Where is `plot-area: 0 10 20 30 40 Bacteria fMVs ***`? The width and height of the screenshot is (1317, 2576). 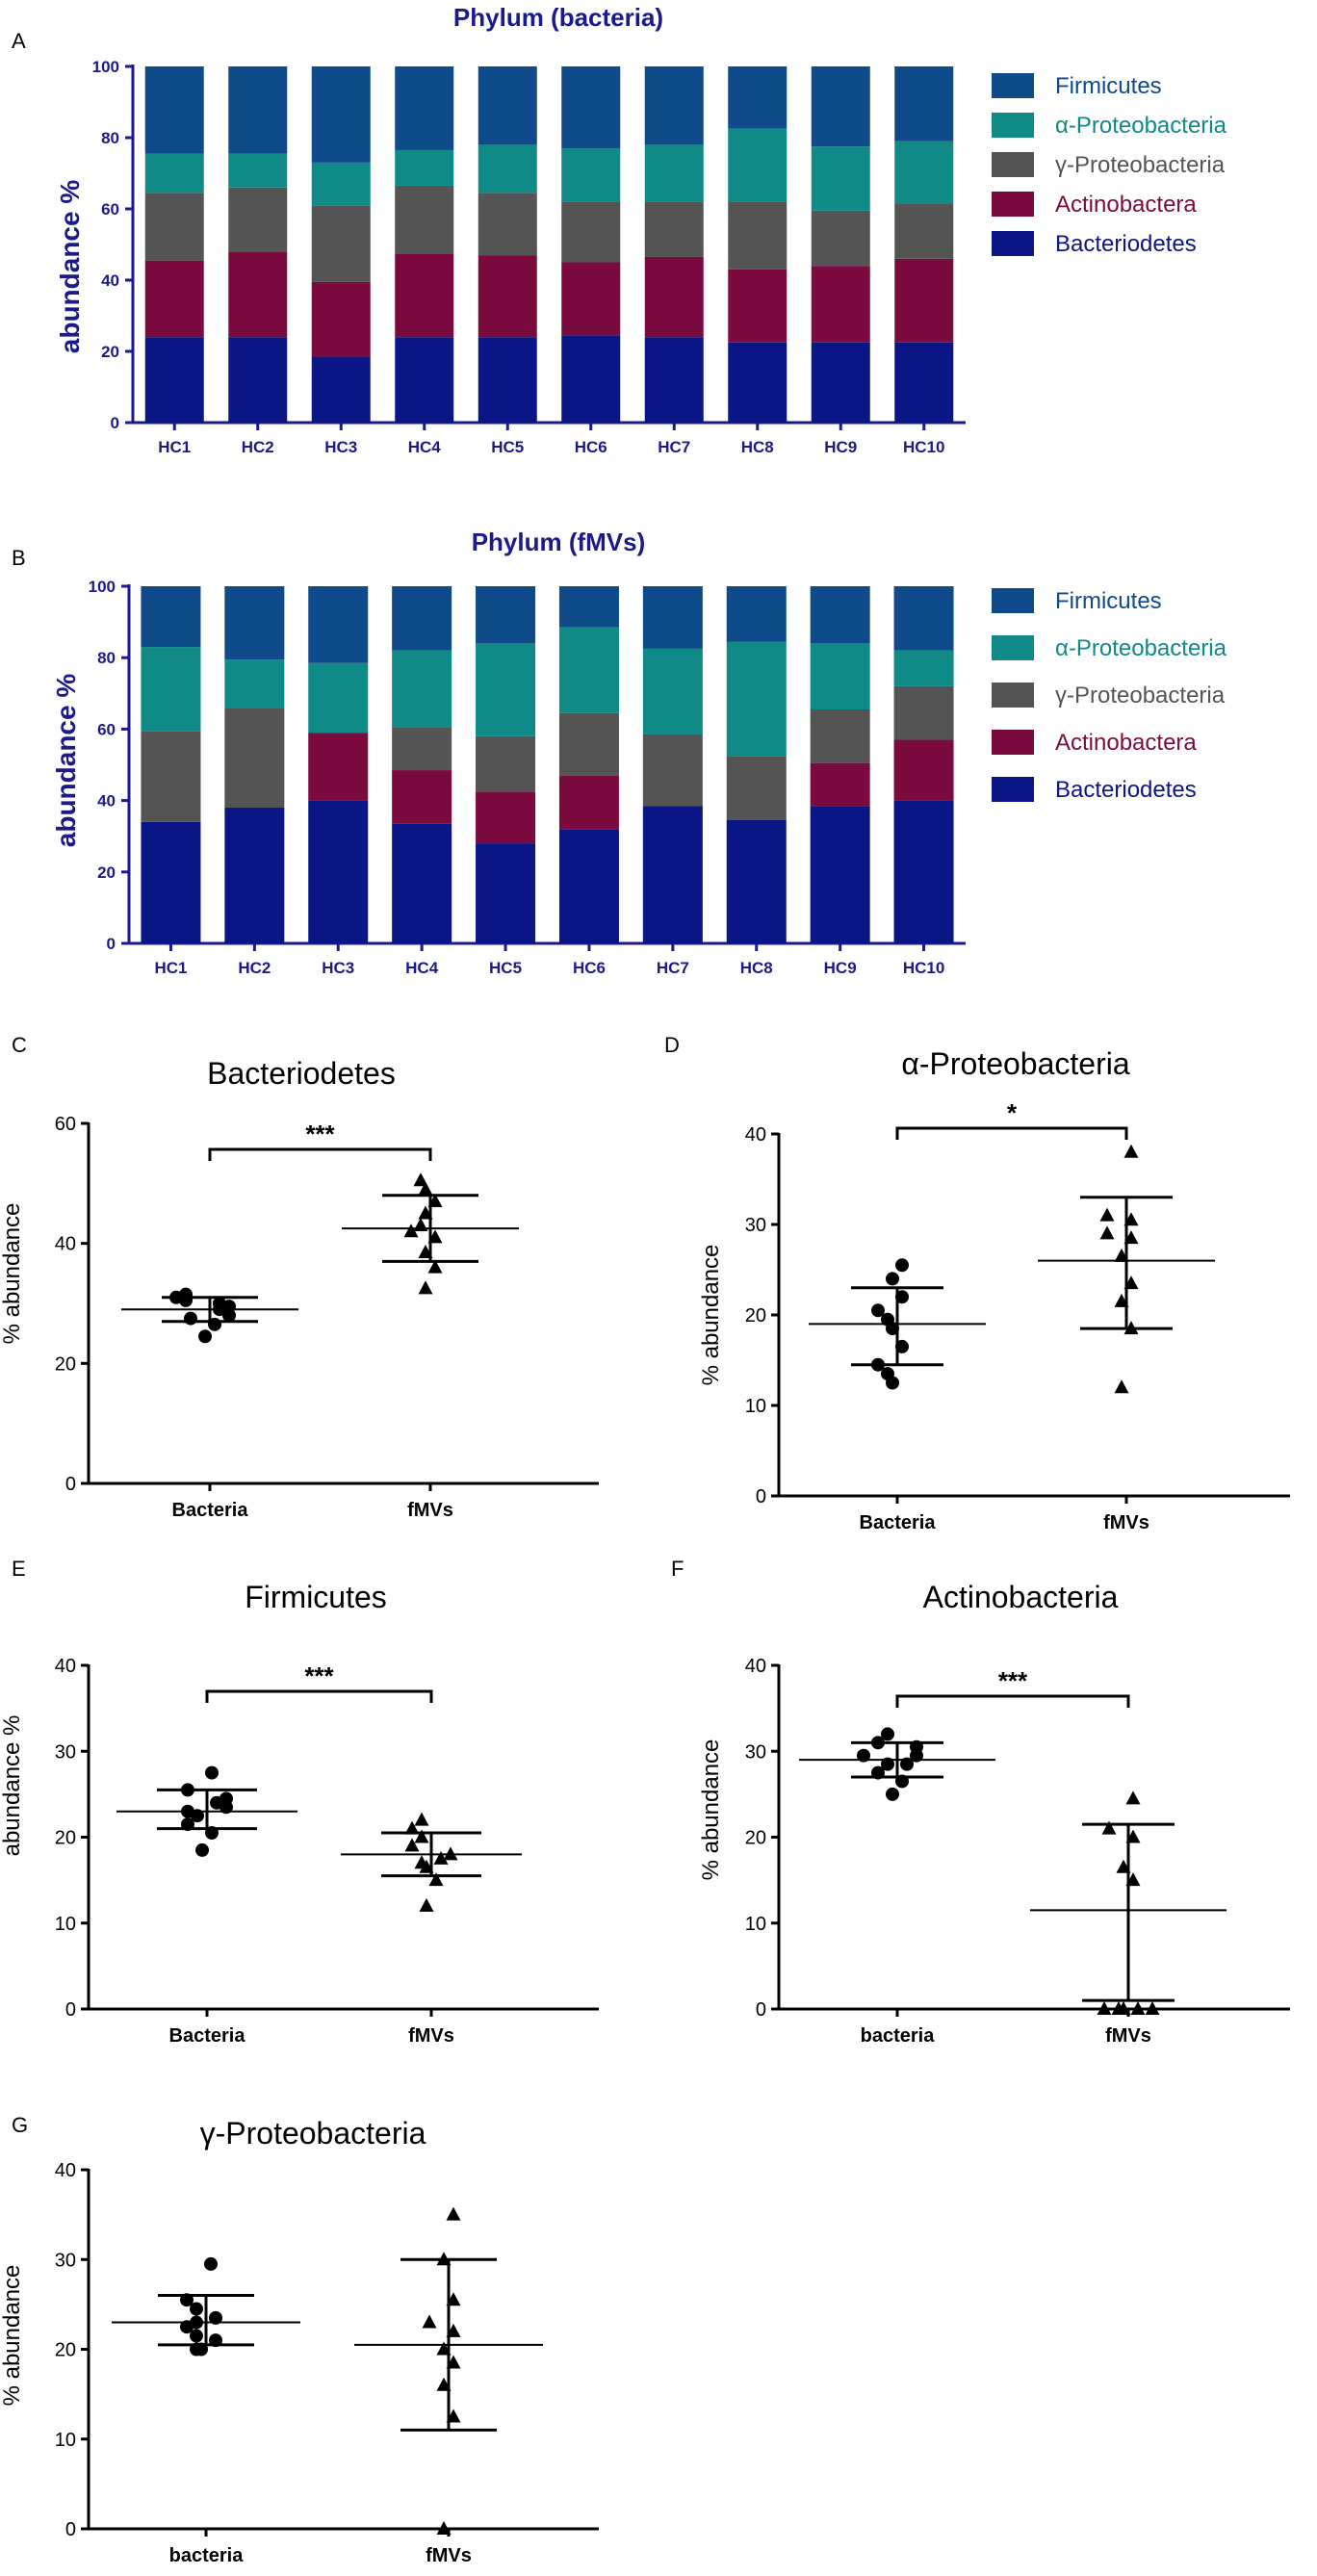
plot-area: 0 10 20 30 40 Bacteria fMVs *** is located at coordinates (327, 1851).